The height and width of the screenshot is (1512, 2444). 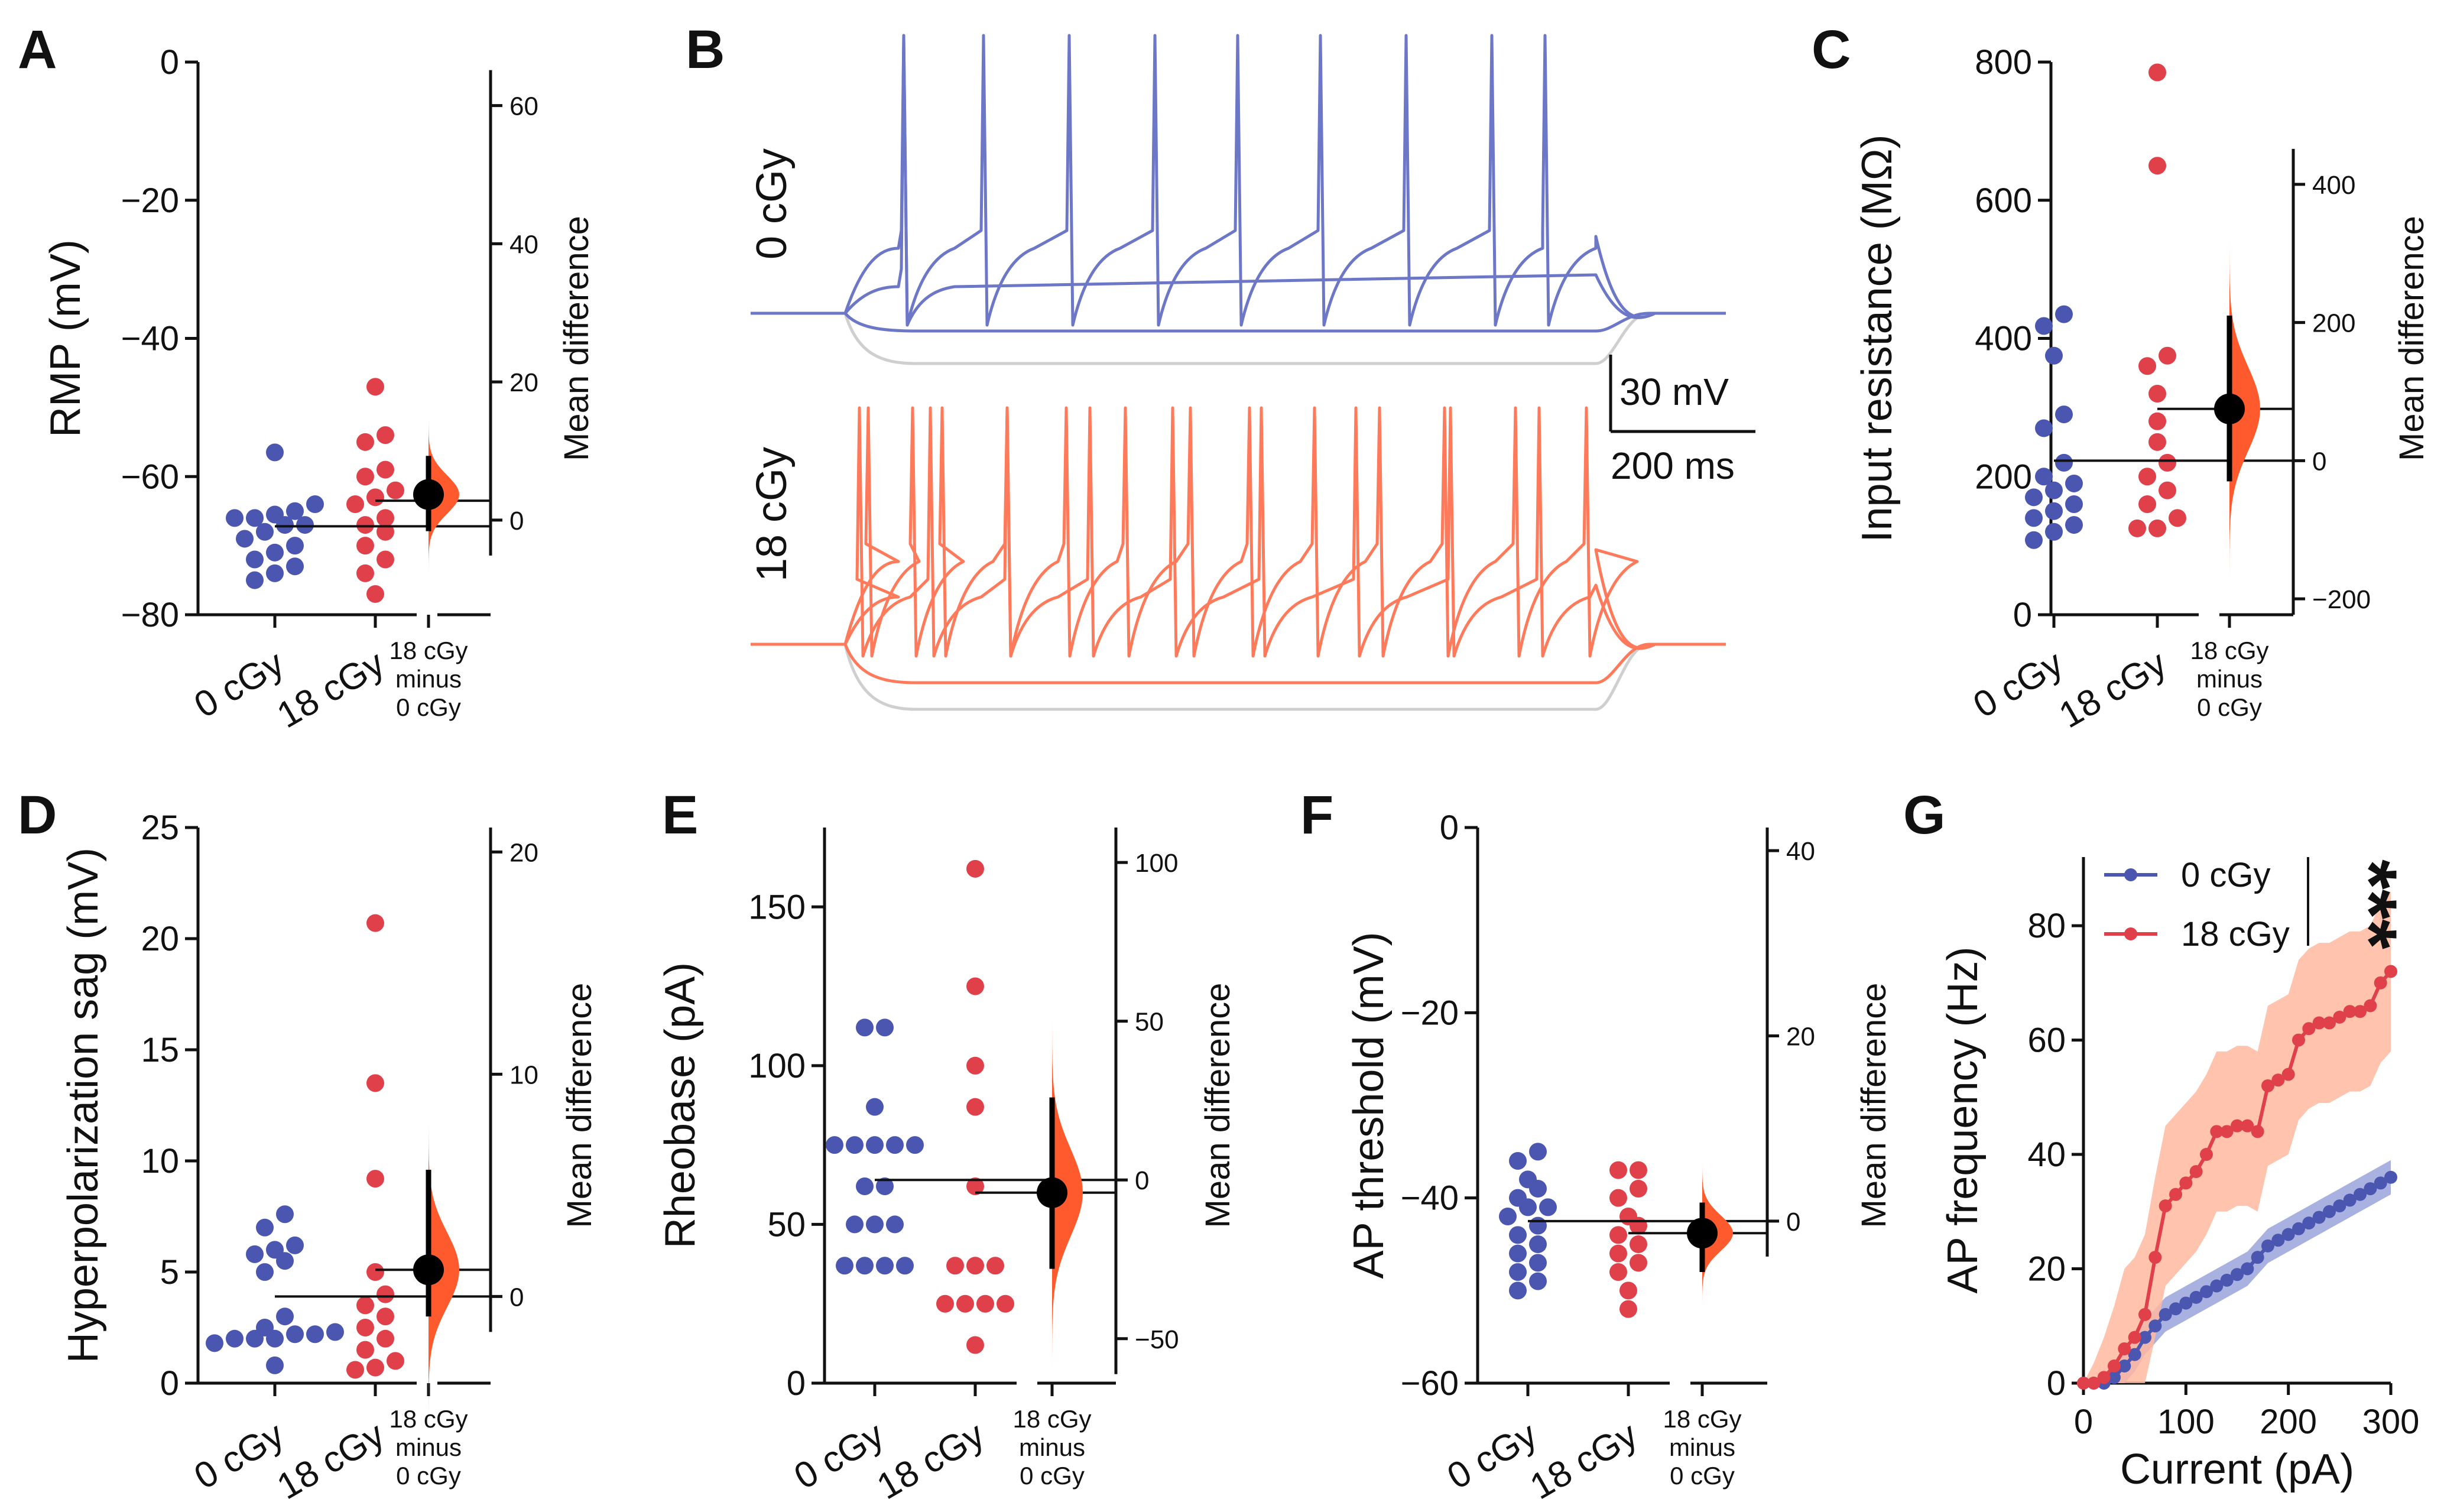 What do you see at coordinates (1673, 465) in the screenshot?
I see `scale-bar-time: 200 ms` at bounding box center [1673, 465].